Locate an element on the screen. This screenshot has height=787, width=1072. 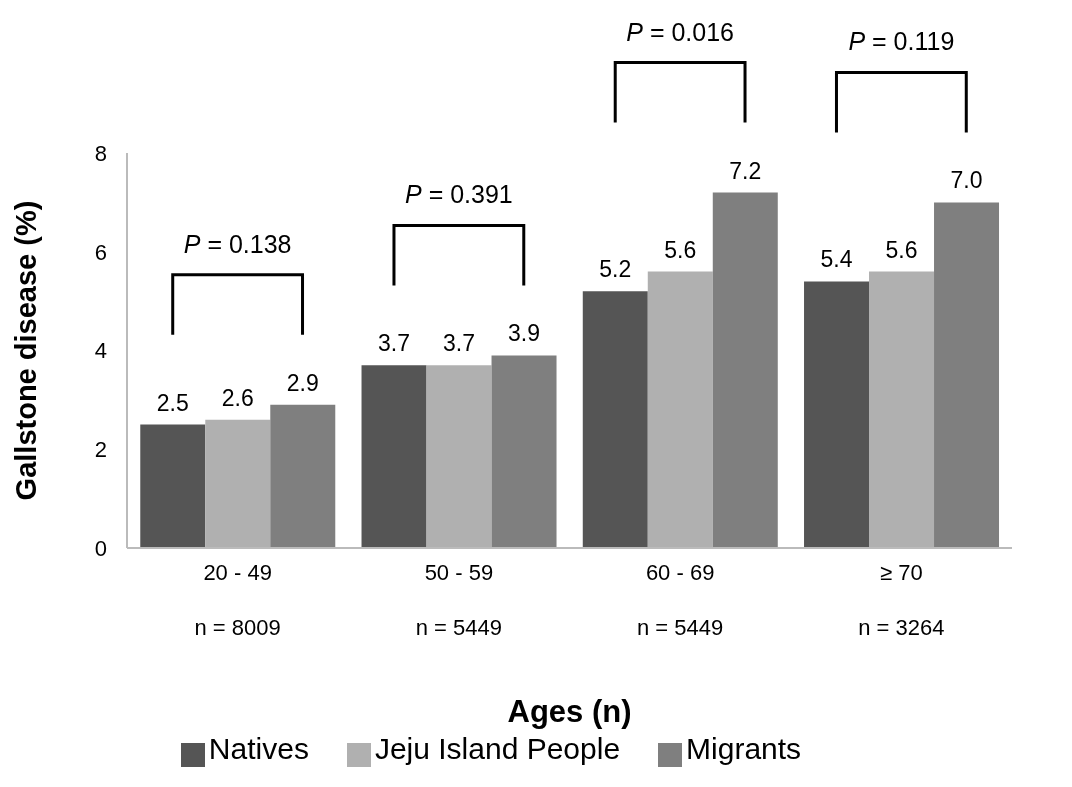
annotation: P = 0.391 is located at coordinates (459, 194).